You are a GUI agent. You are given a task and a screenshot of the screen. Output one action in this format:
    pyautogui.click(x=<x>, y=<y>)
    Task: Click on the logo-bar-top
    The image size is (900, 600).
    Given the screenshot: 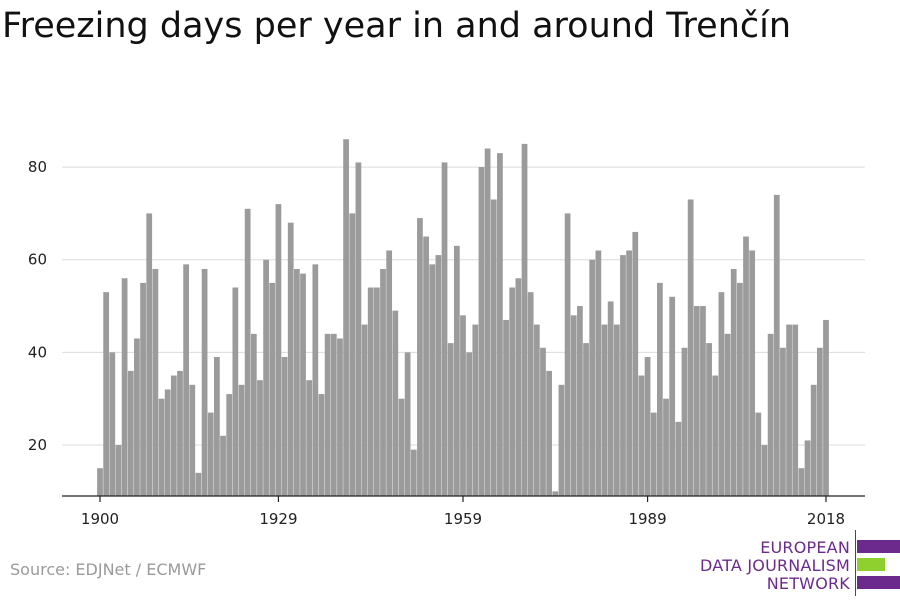 What is the action you would take?
    pyautogui.click(x=878, y=546)
    